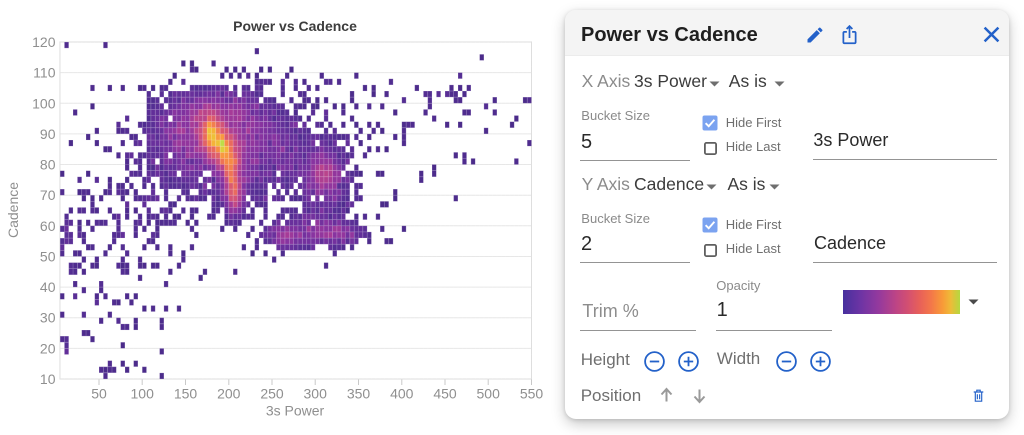  What do you see at coordinates (48, 348) in the screenshot?
I see `svg-text: 20` at bounding box center [48, 348].